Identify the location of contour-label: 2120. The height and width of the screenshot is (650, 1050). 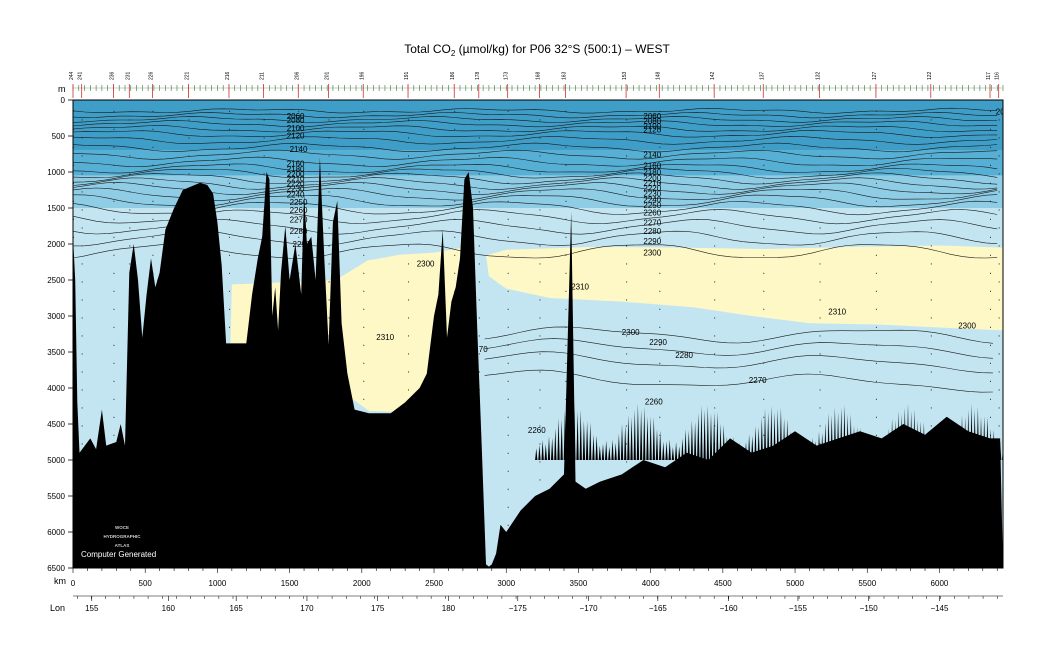
(296, 135).